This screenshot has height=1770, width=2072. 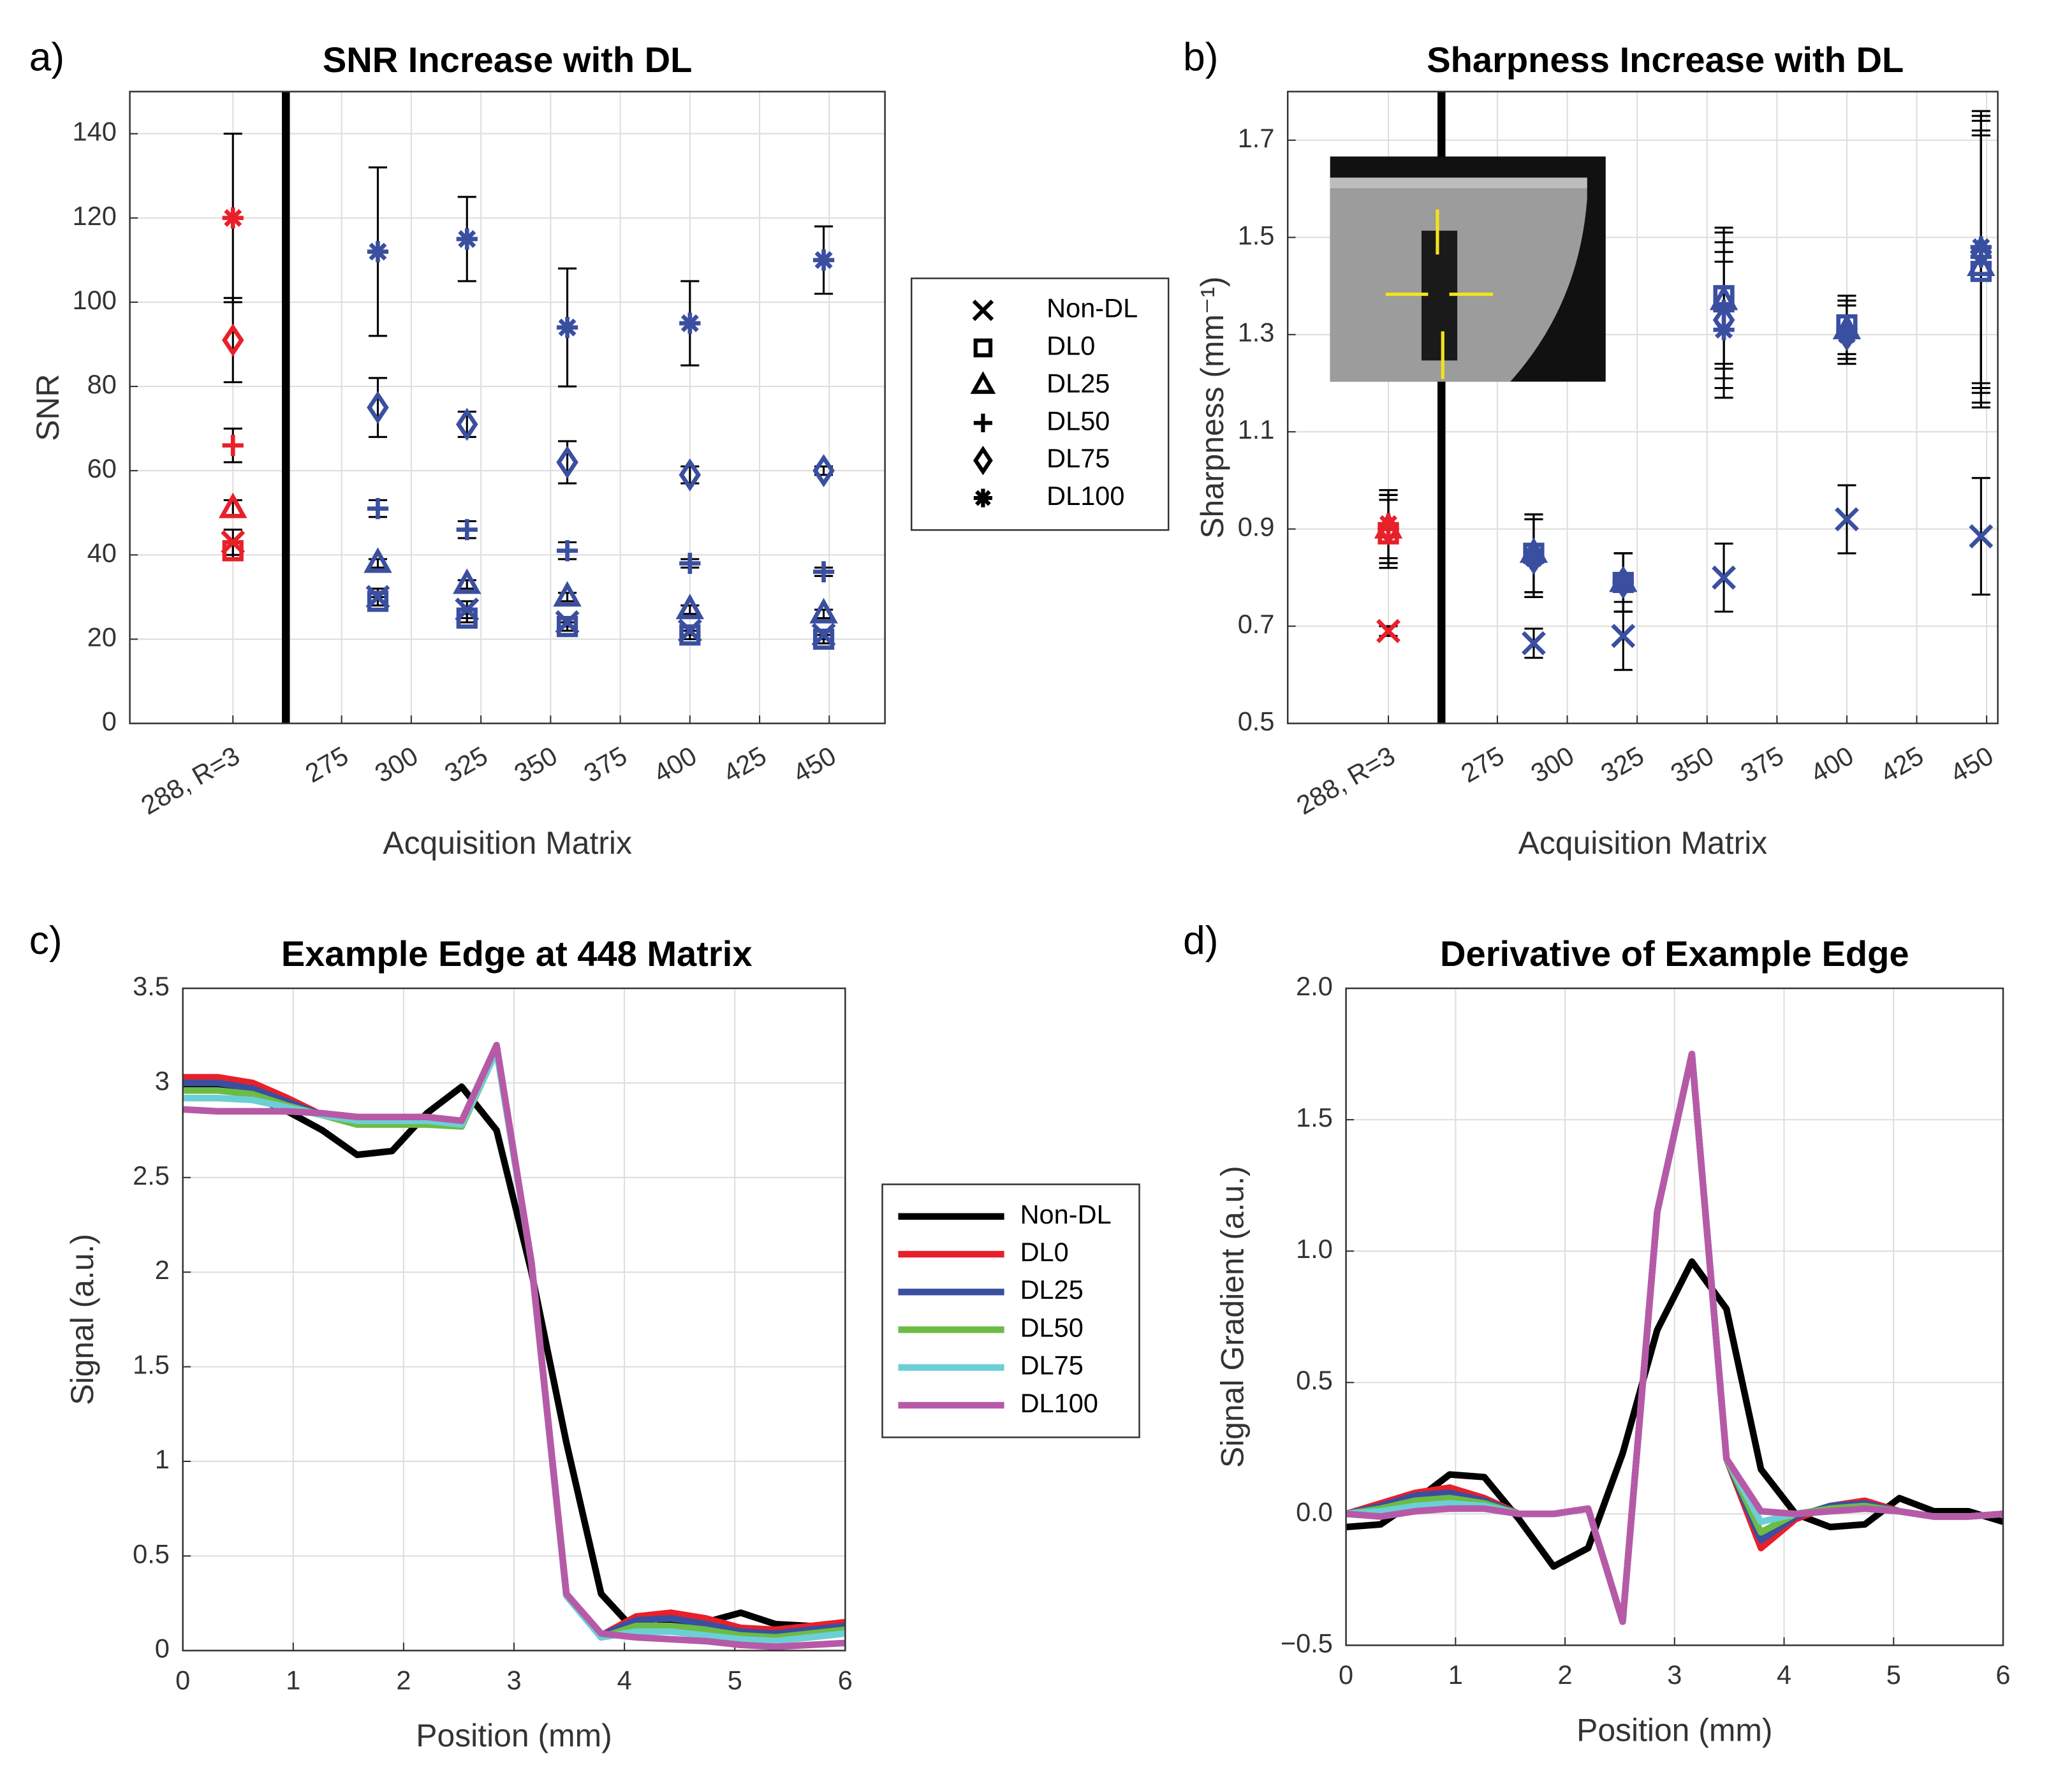 I want to click on chart-title: SNR Increase with DL, so click(x=508, y=60).